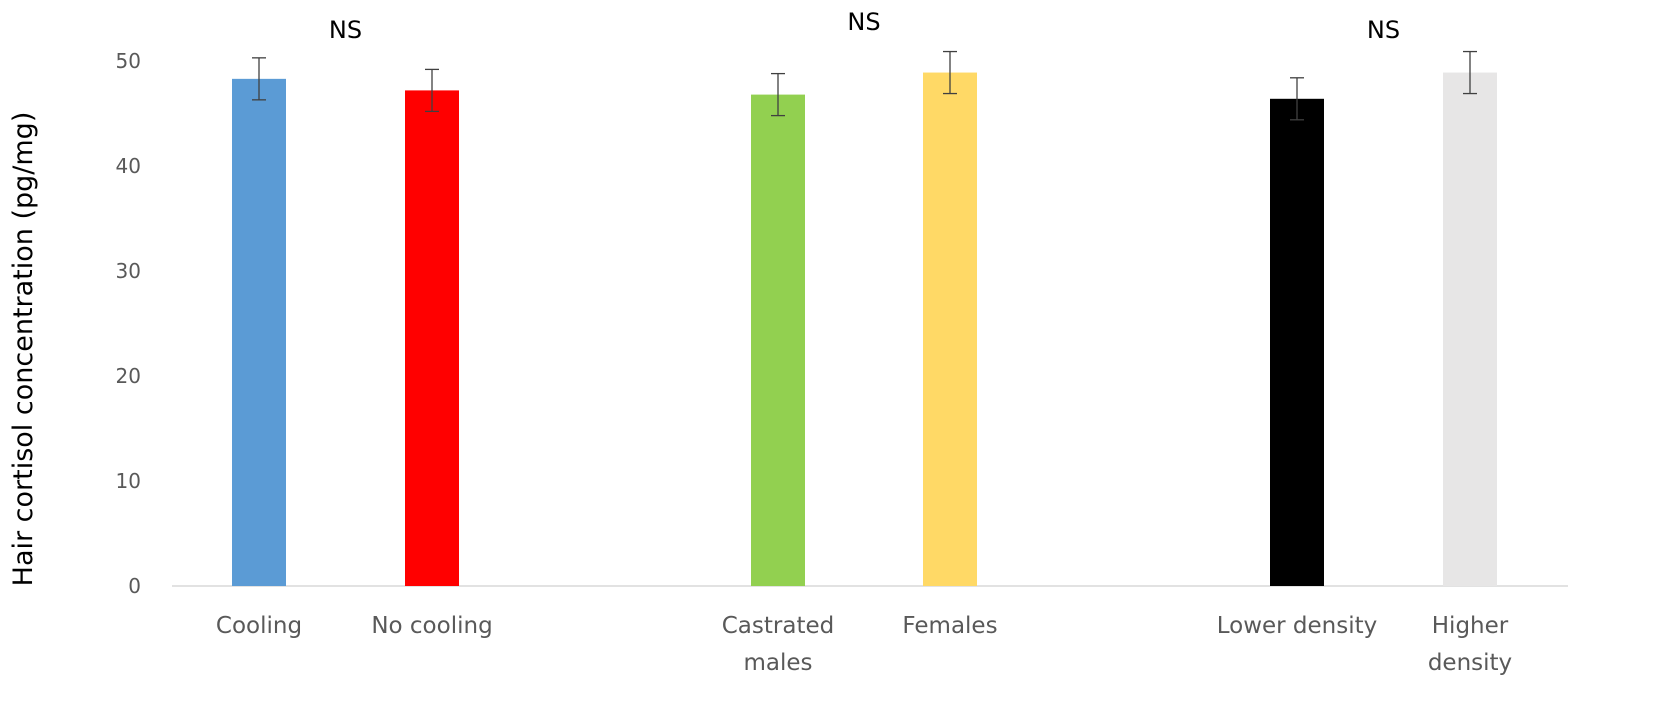 This screenshot has height=720, width=1655. Describe the element at coordinates (1470, 663) in the screenshot. I see `category-label: density` at that location.